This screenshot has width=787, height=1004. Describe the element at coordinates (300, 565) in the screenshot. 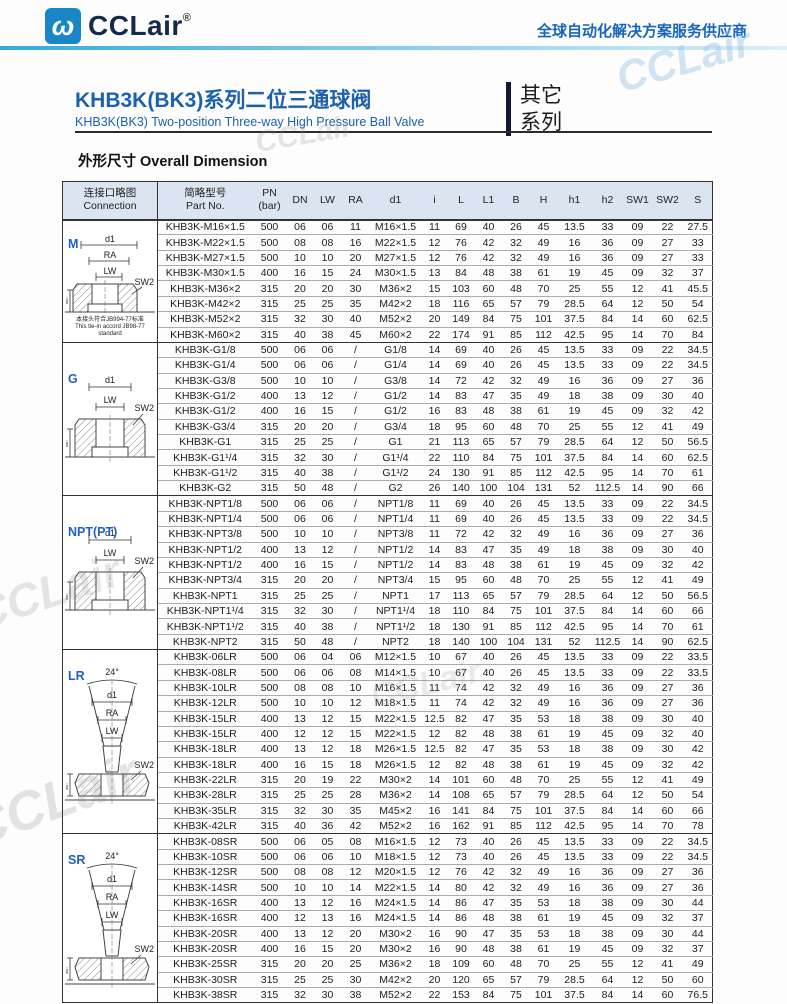

I see `value-cell: 16` at that location.